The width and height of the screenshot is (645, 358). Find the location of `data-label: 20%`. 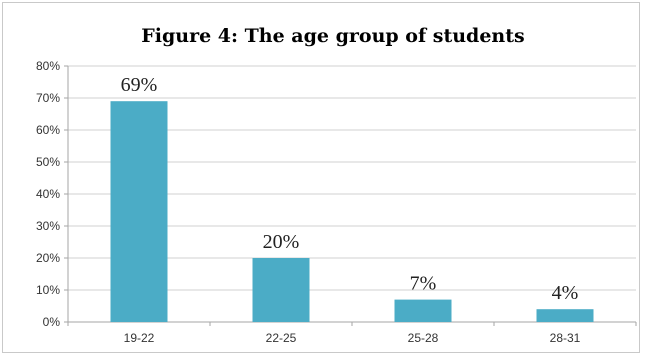

data-label: 20% is located at coordinates (281, 242).